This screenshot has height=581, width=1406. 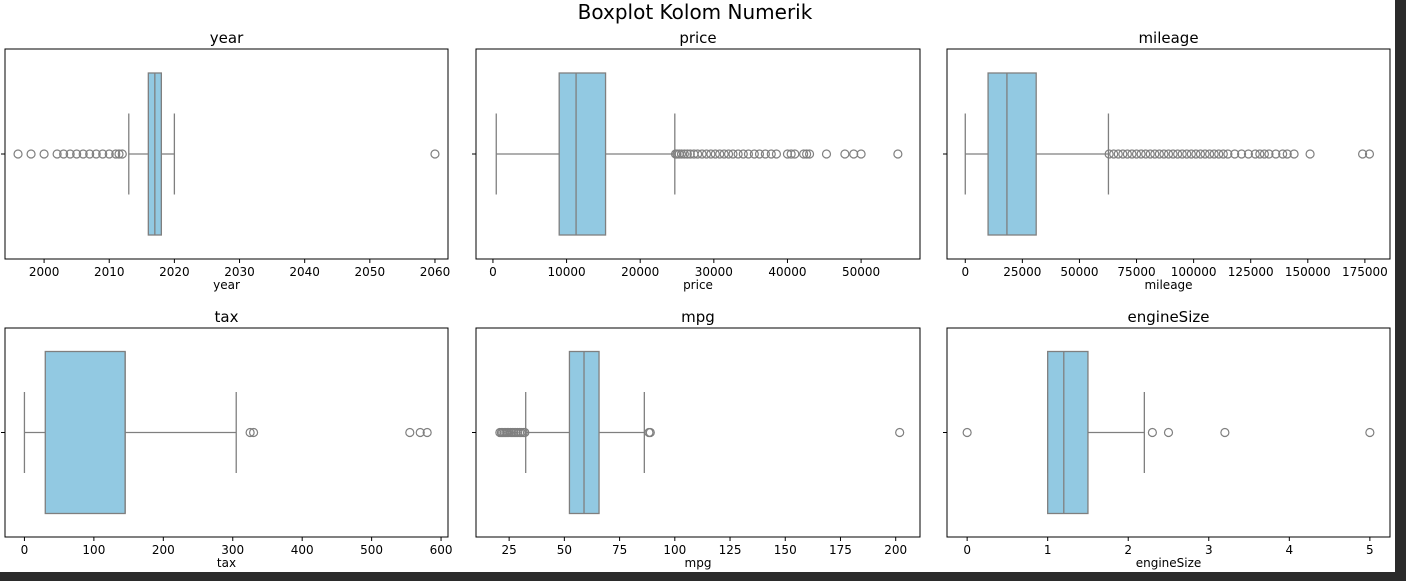 I want to click on x-tick-label: 2, so click(x=1128, y=550).